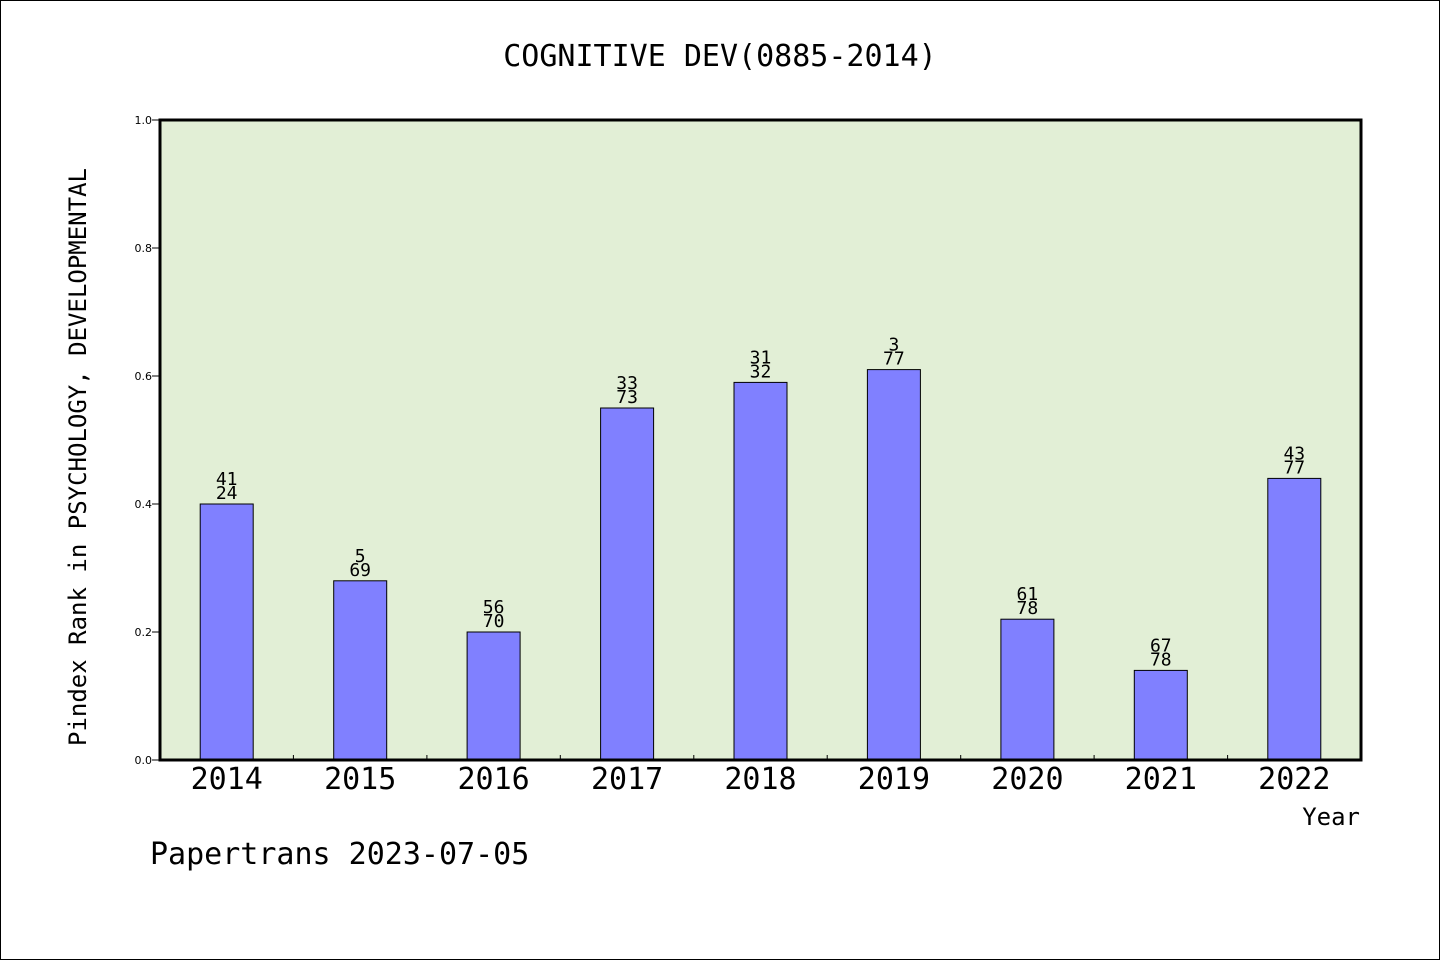 The width and height of the screenshot is (1440, 960). What do you see at coordinates (760, 779) in the screenshot?
I see `x-tick-label-2018: 2018` at bounding box center [760, 779].